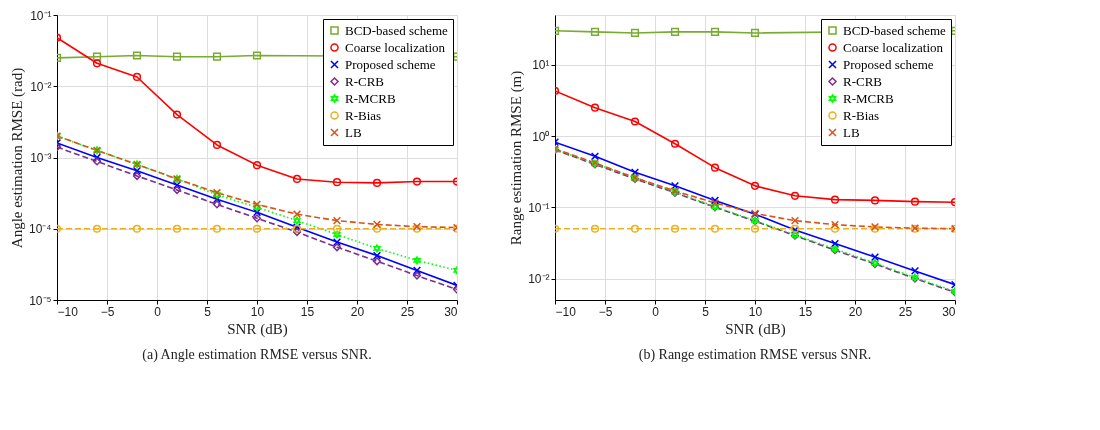  Describe the element at coordinates (41, 158) in the screenshot. I see `y-tick-label: 10⁻³` at that location.